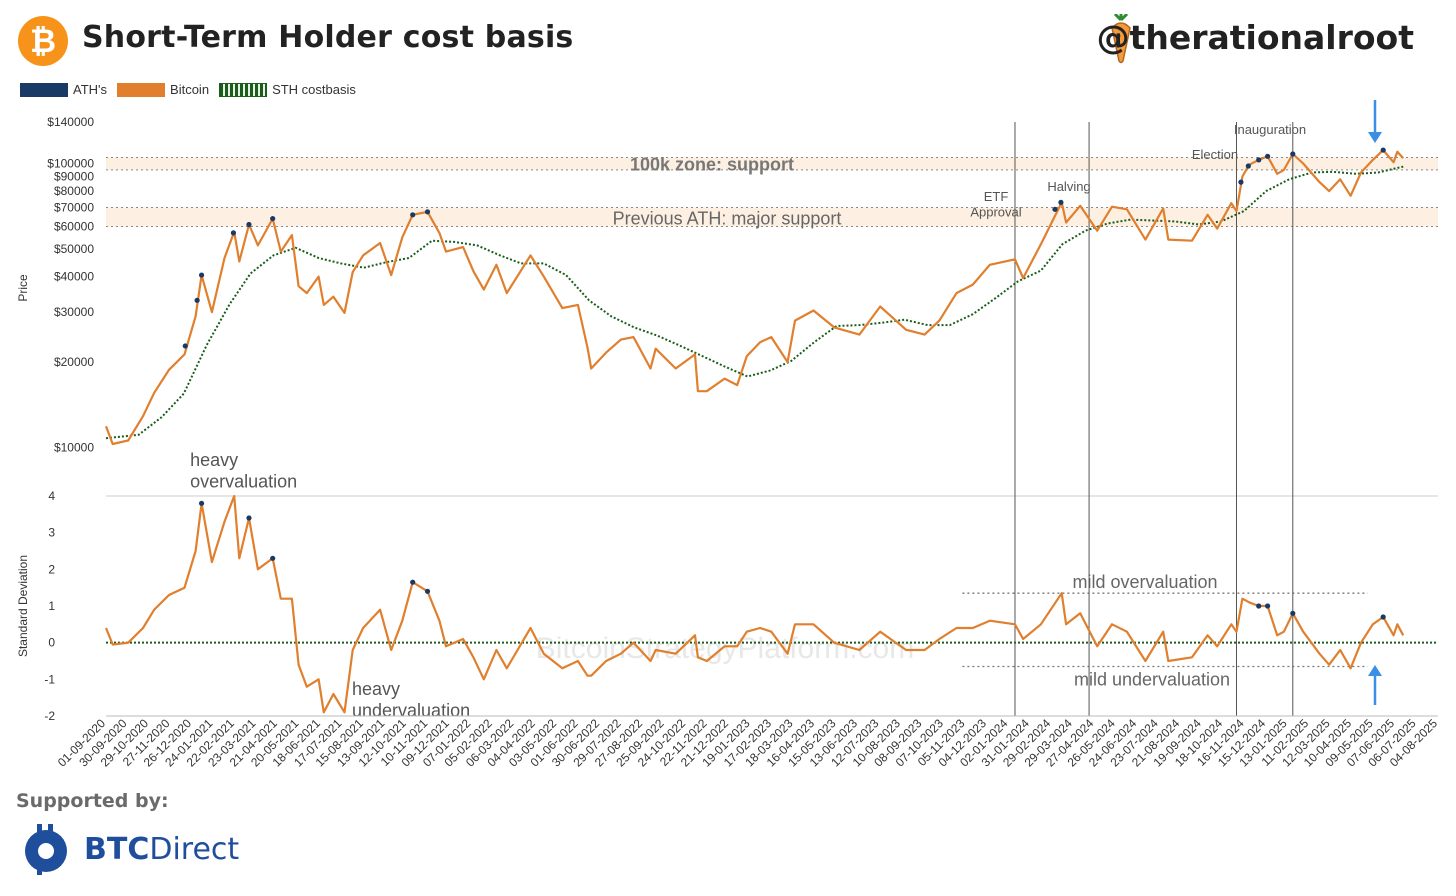 This screenshot has width=1456, height=896. I want to click on supported-by-label: Supported by:, so click(92, 801).